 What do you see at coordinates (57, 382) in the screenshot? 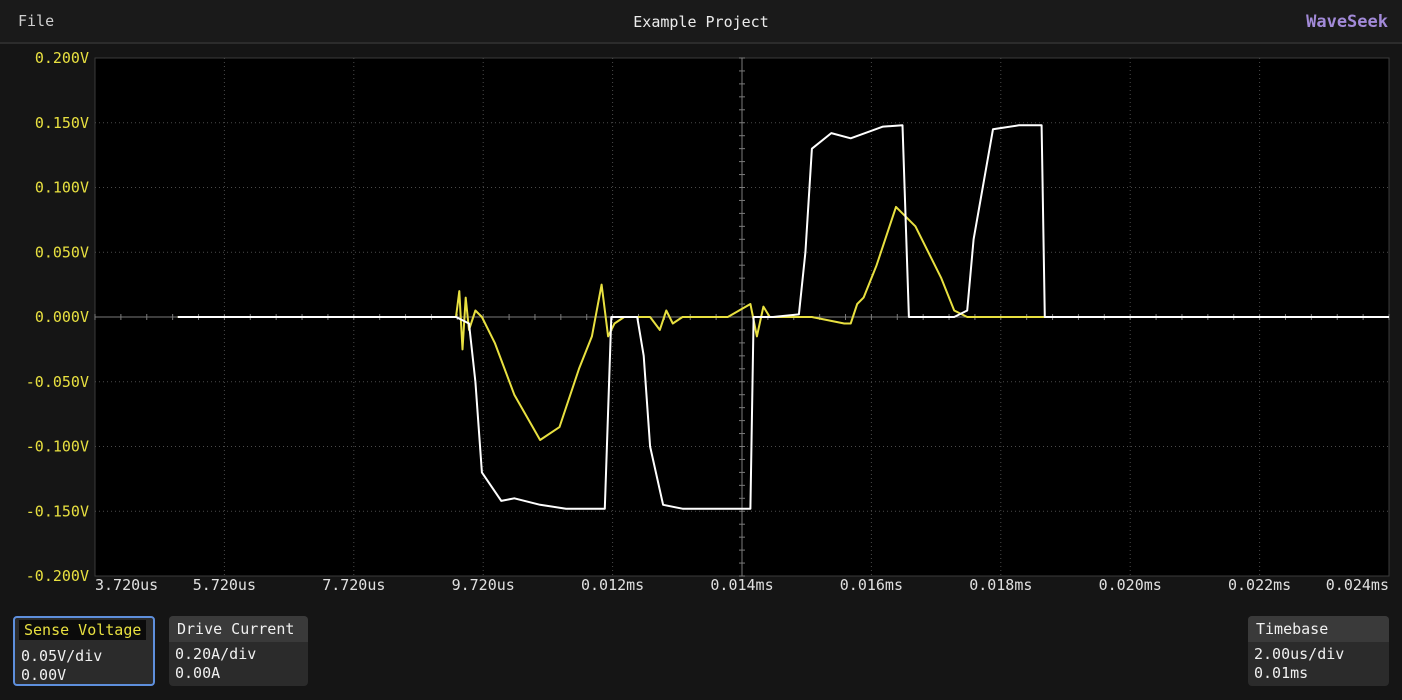
I see `y-tick-label: -0.050V` at bounding box center [57, 382].